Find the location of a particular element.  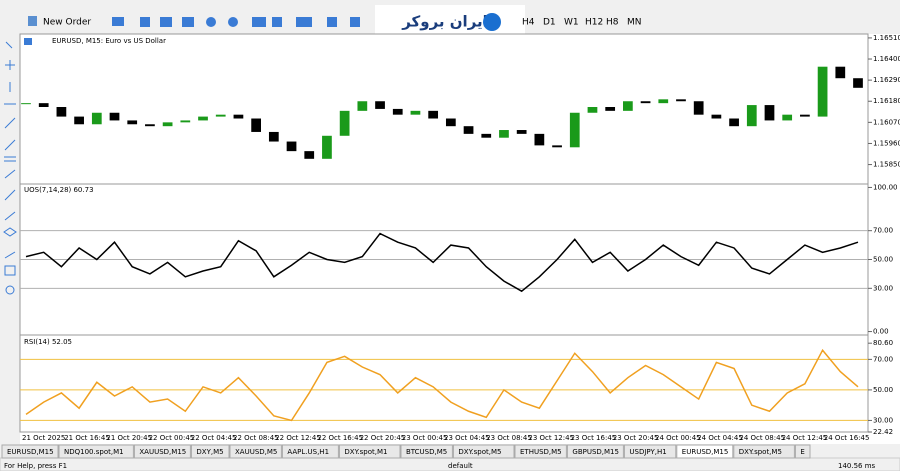

tab-label: BTCUSD,M5 is located at coordinates (426, 452).